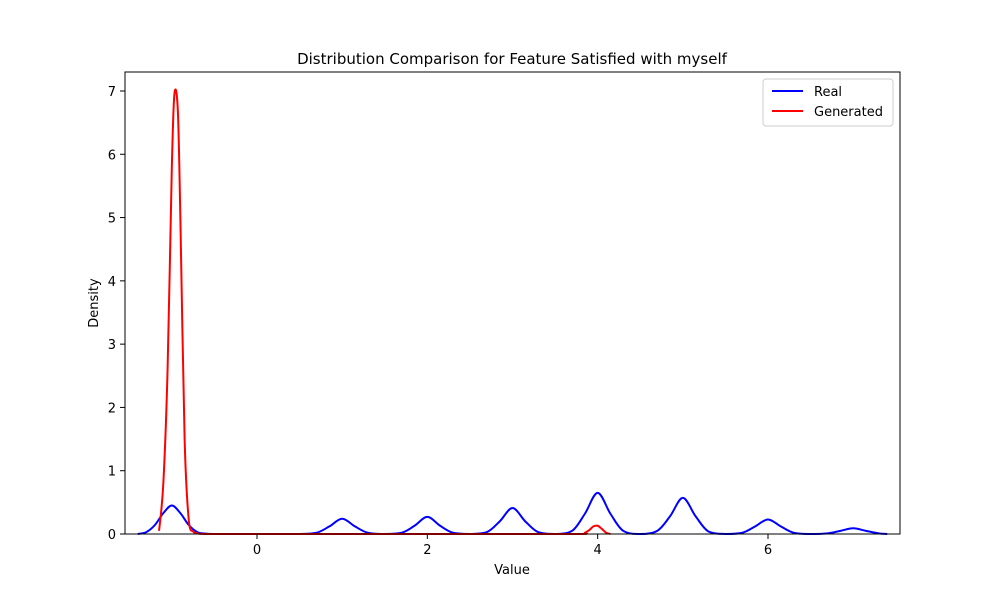  Describe the element at coordinates (116, 314) in the screenshot. I see `y-axis: 0 1 2 3 4 5 6 7` at that location.